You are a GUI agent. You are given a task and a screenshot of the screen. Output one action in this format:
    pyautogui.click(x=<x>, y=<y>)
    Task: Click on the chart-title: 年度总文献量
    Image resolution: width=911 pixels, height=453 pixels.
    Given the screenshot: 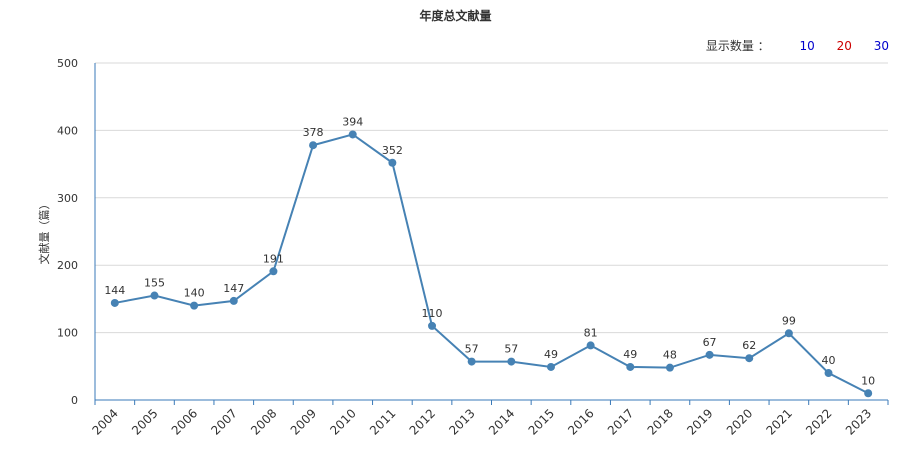 What is the action you would take?
    pyautogui.click(x=455, y=16)
    